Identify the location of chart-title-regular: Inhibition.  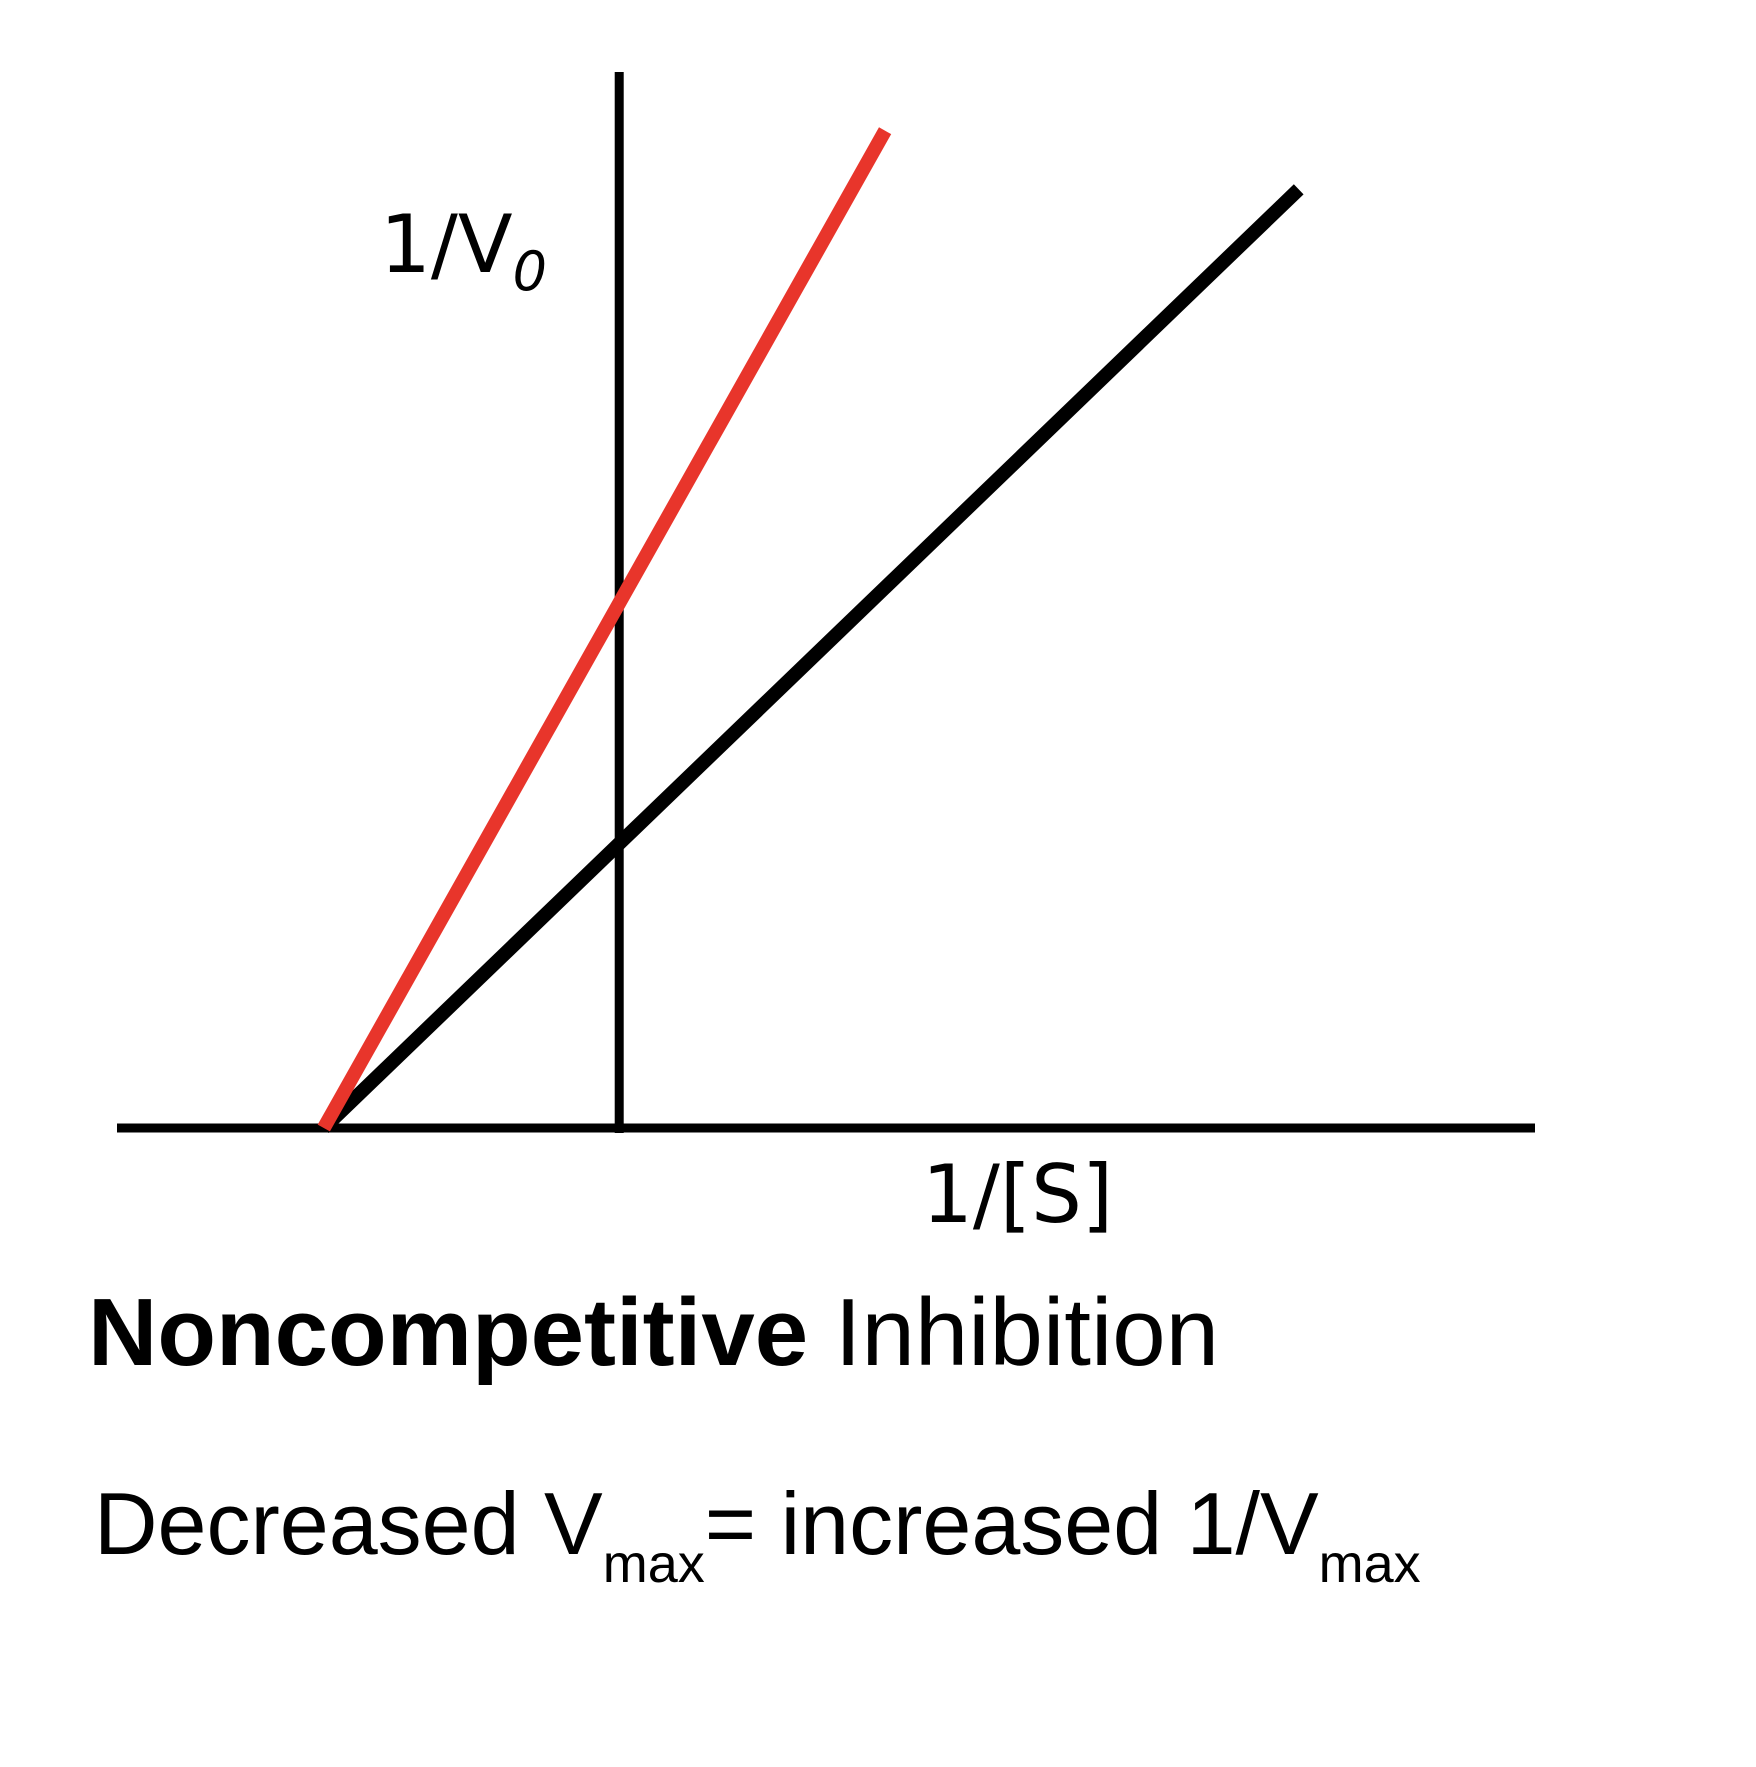
(1027, 1332).